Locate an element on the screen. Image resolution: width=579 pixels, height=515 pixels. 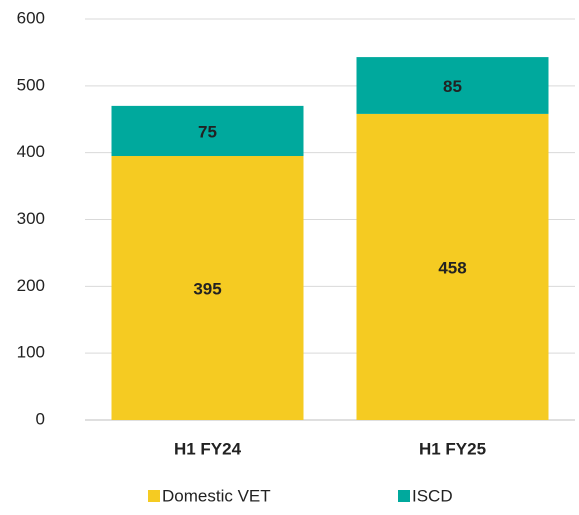
data-label: 458 is located at coordinates (452, 267).